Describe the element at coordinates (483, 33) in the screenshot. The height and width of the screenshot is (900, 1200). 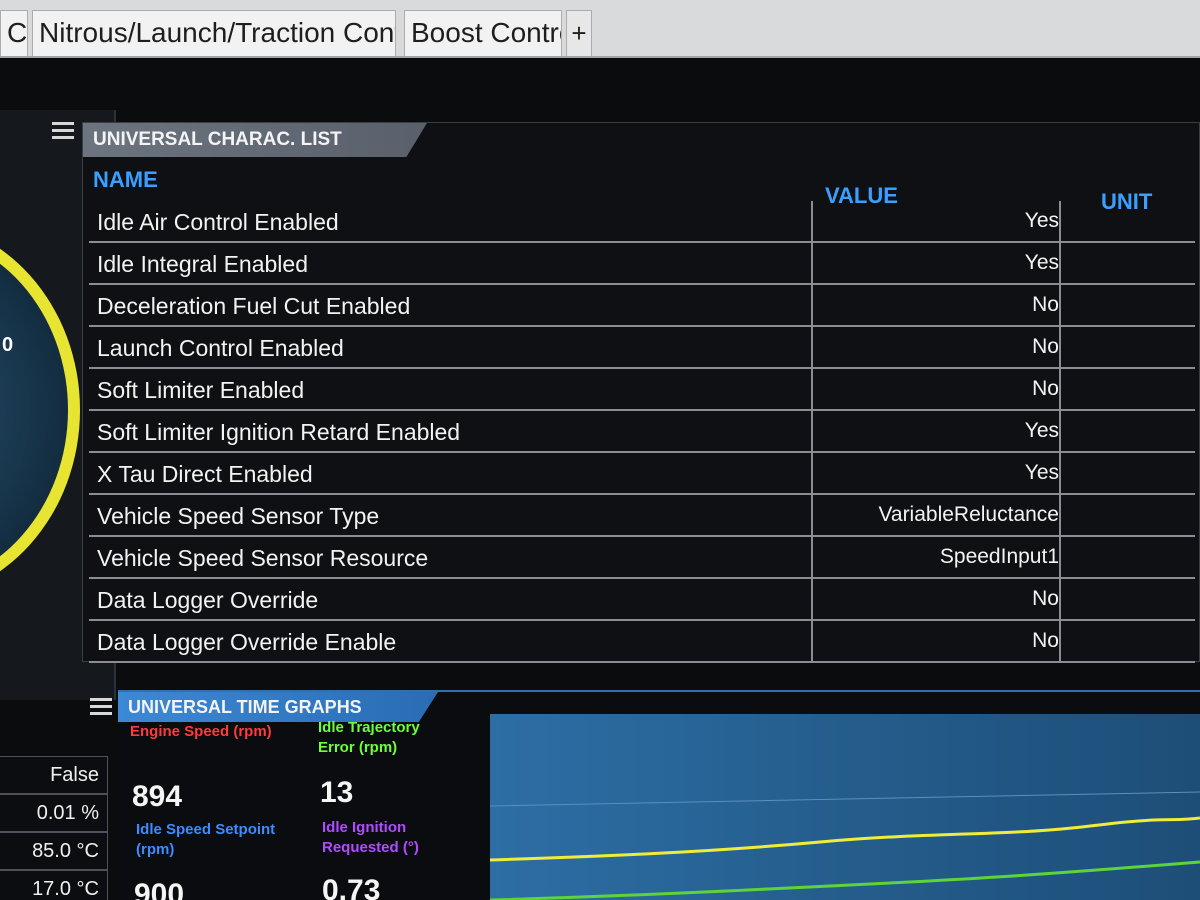
I see `tab-boost-control: Boost Control` at that location.